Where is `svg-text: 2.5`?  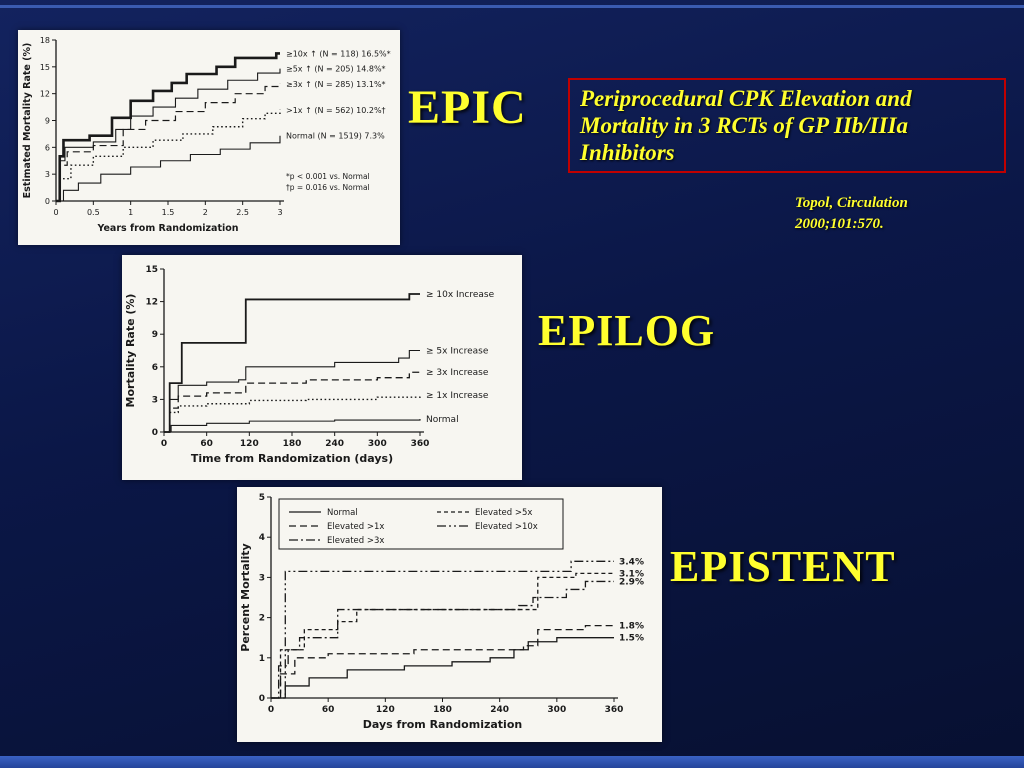
svg-text: 2.5 is located at coordinates (242, 212).